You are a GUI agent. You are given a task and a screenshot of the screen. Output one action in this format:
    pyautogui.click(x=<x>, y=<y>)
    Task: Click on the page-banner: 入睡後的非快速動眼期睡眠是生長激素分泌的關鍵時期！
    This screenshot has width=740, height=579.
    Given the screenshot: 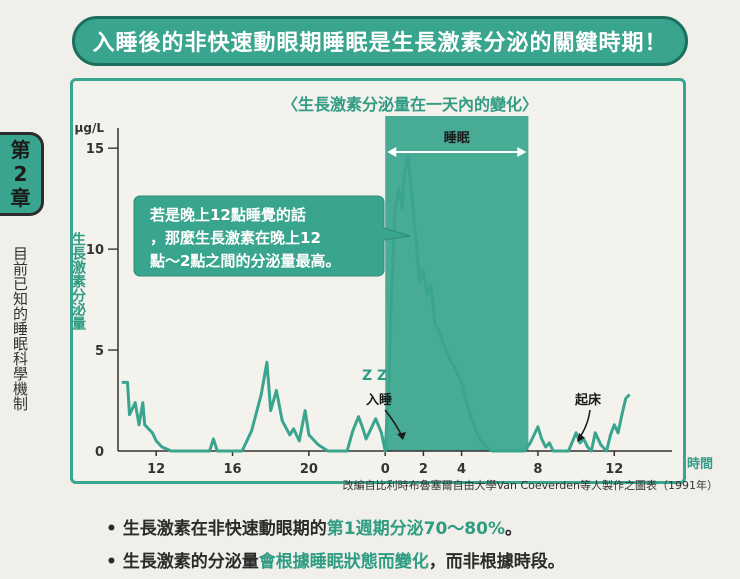 What is the action you would take?
    pyautogui.click(x=380, y=41)
    